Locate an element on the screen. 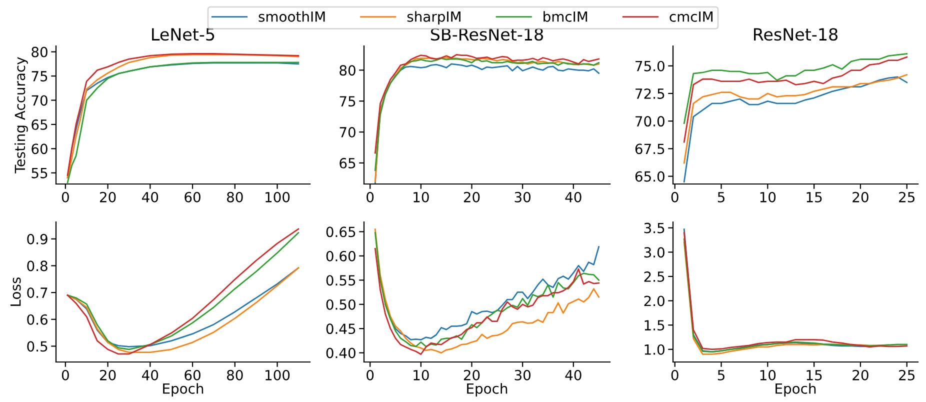 This screenshot has width=926, height=402. y-tick-label: 0.55 is located at coordinates (341, 280).